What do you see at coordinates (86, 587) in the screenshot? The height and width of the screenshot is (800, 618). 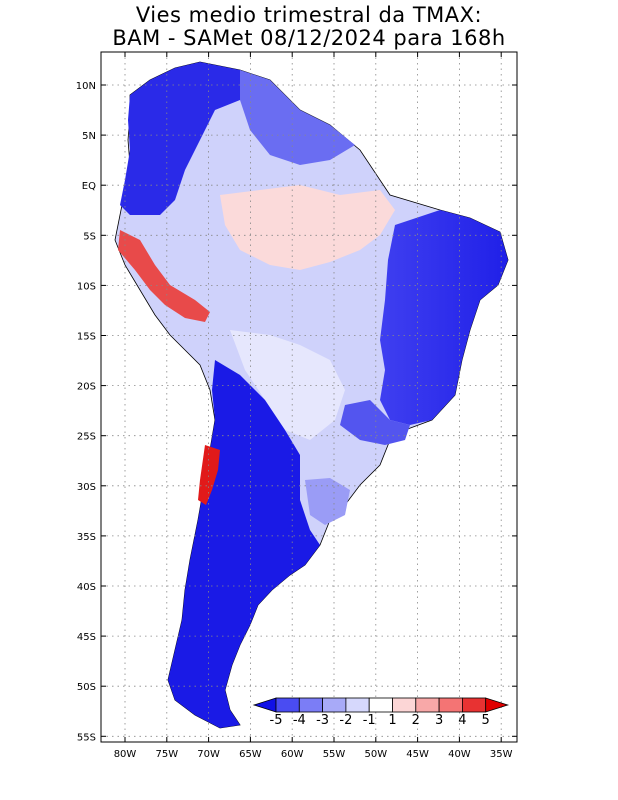 I see `lat-label: 40S` at bounding box center [86, 587].